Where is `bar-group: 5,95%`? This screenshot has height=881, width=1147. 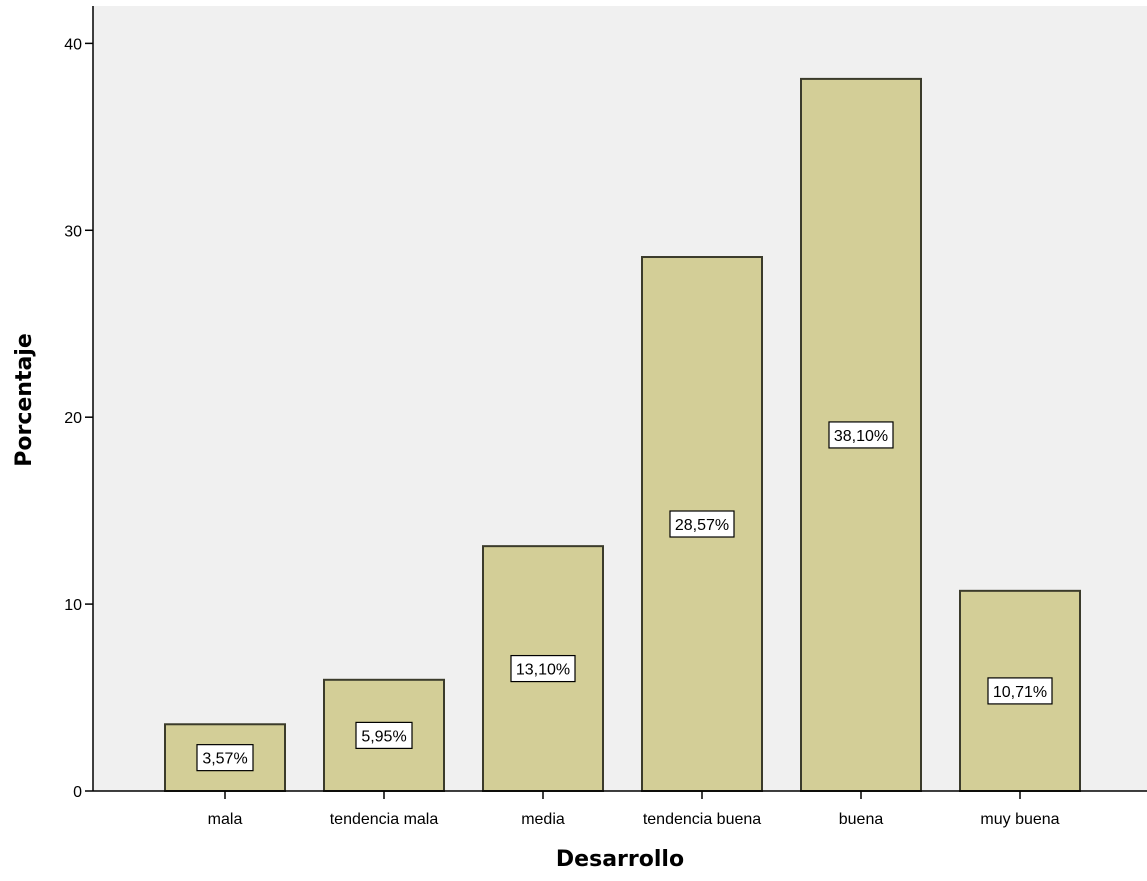 bar-group: 5,95% is located at coordinates (384, 735).